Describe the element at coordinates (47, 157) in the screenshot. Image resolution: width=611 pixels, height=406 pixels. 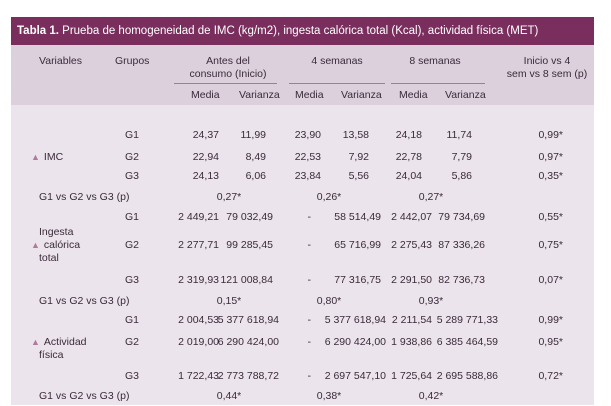
I see `imc-label: ▲ IMC` at that location.